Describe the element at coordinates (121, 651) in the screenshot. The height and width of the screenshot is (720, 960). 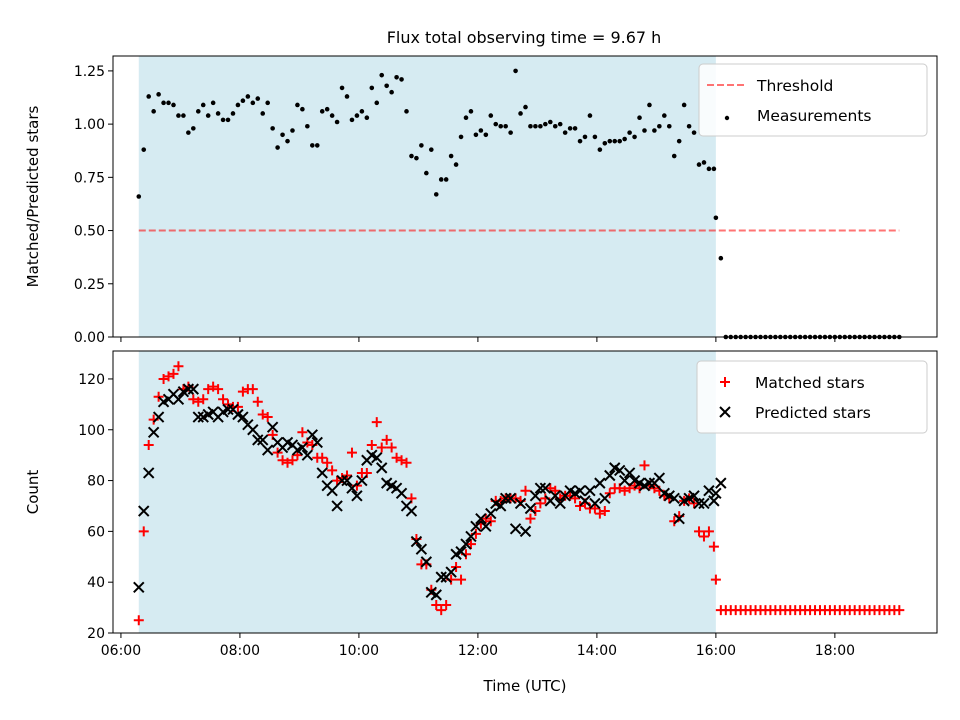
I see `xtick-label: 06:00` at that location.